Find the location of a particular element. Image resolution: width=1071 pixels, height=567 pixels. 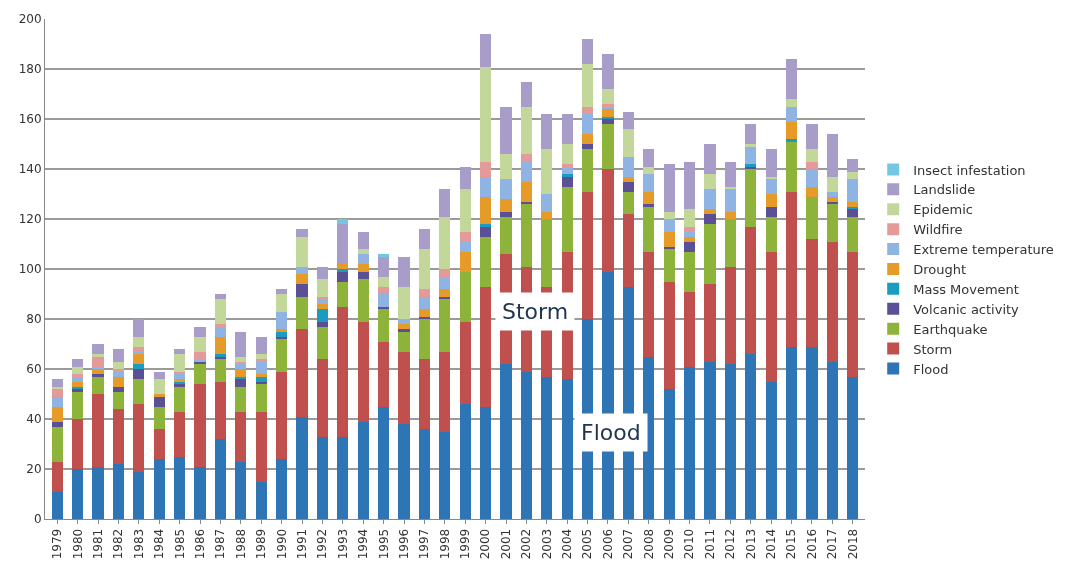

x-tick-label: 1999 is located at coordinates (465, 544).